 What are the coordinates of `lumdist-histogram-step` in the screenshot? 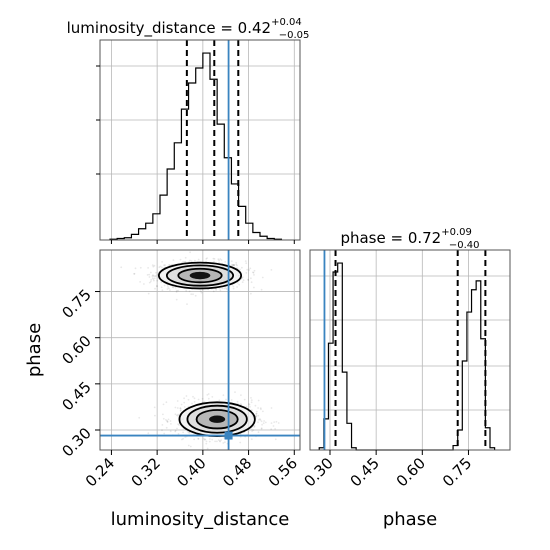 It's located at (196, 146).